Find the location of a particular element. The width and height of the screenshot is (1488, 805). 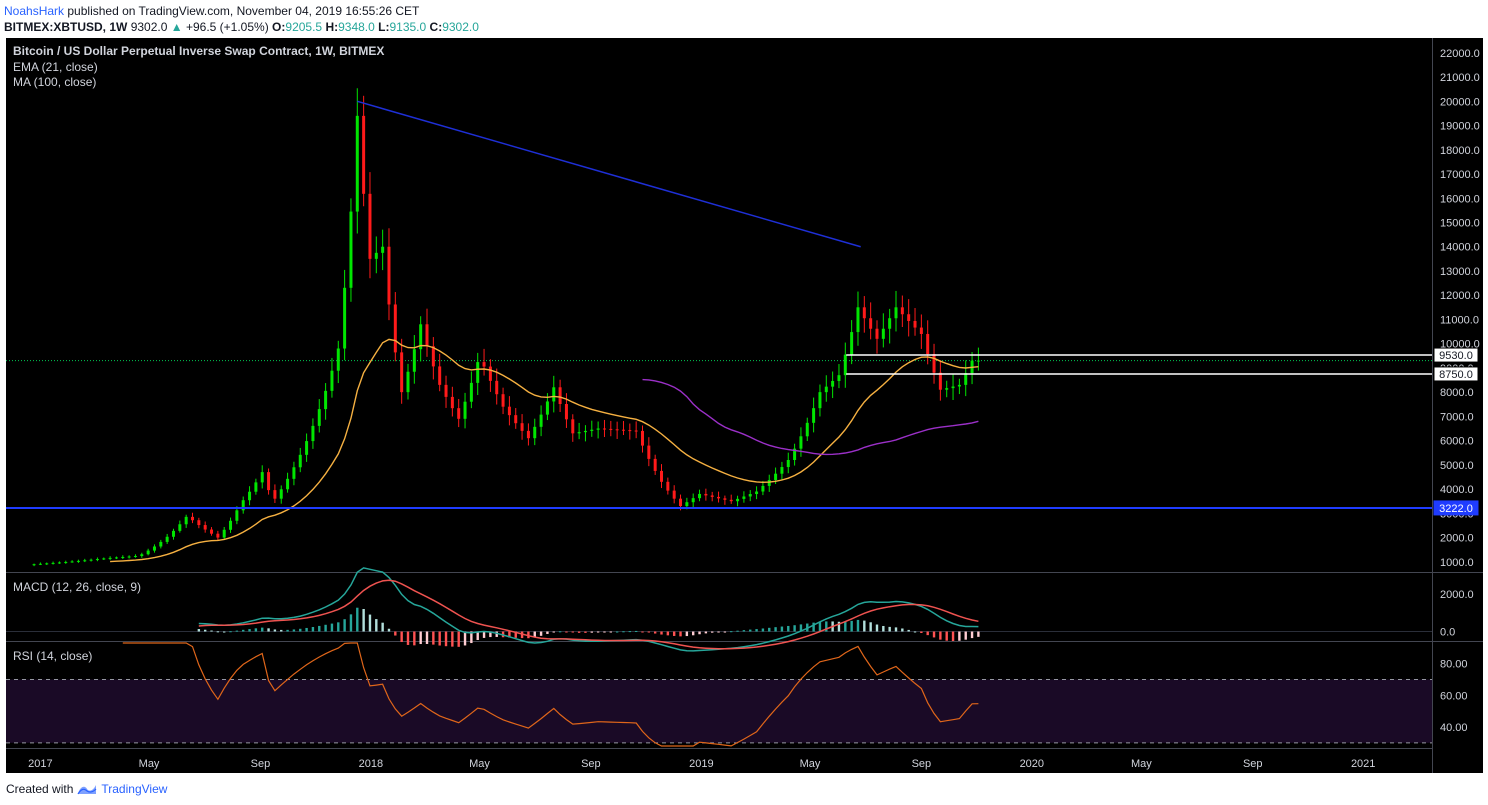

rsi-title: RSI (14, close) is located at coordinates (52, 656).